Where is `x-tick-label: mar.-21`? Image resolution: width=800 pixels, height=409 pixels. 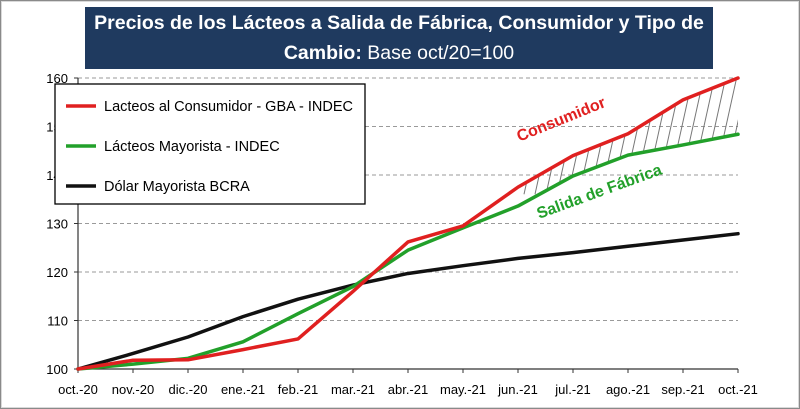
x-tick-label: mar.-21 is located at coordinates (353, 389).